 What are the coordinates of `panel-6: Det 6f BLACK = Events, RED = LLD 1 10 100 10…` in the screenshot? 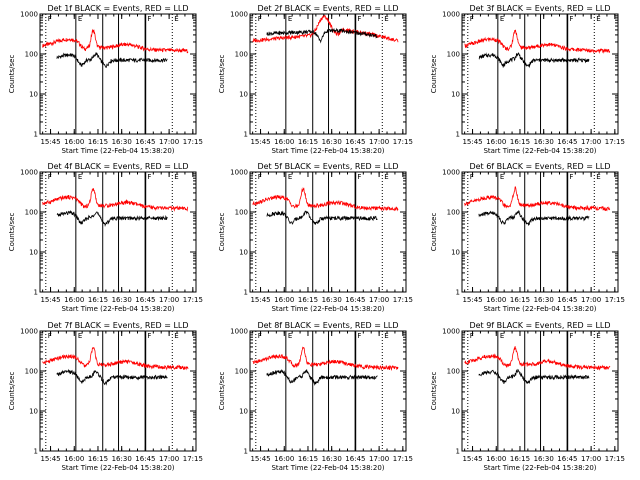 It's located at (527, 237).